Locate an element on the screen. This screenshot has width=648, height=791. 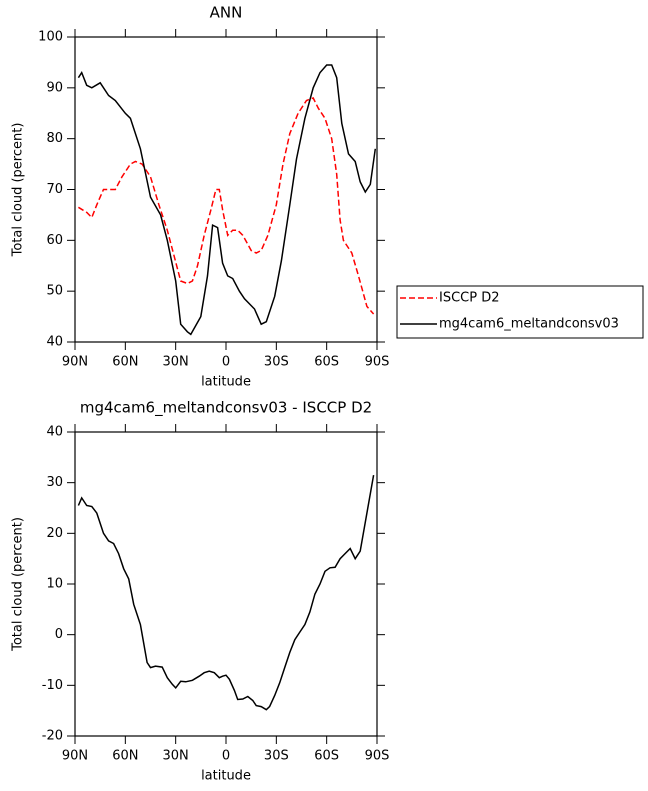
y-tick-label: 50 is located at coordinates (54, 291).